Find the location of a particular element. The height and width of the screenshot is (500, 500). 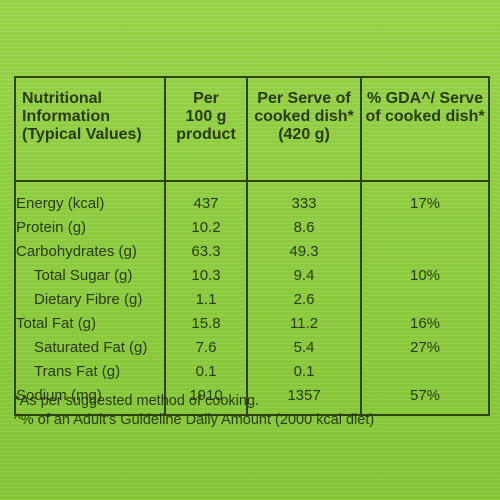

table-row: Protein (g) 10.2 8.6 is located at coordinates (252, 228).